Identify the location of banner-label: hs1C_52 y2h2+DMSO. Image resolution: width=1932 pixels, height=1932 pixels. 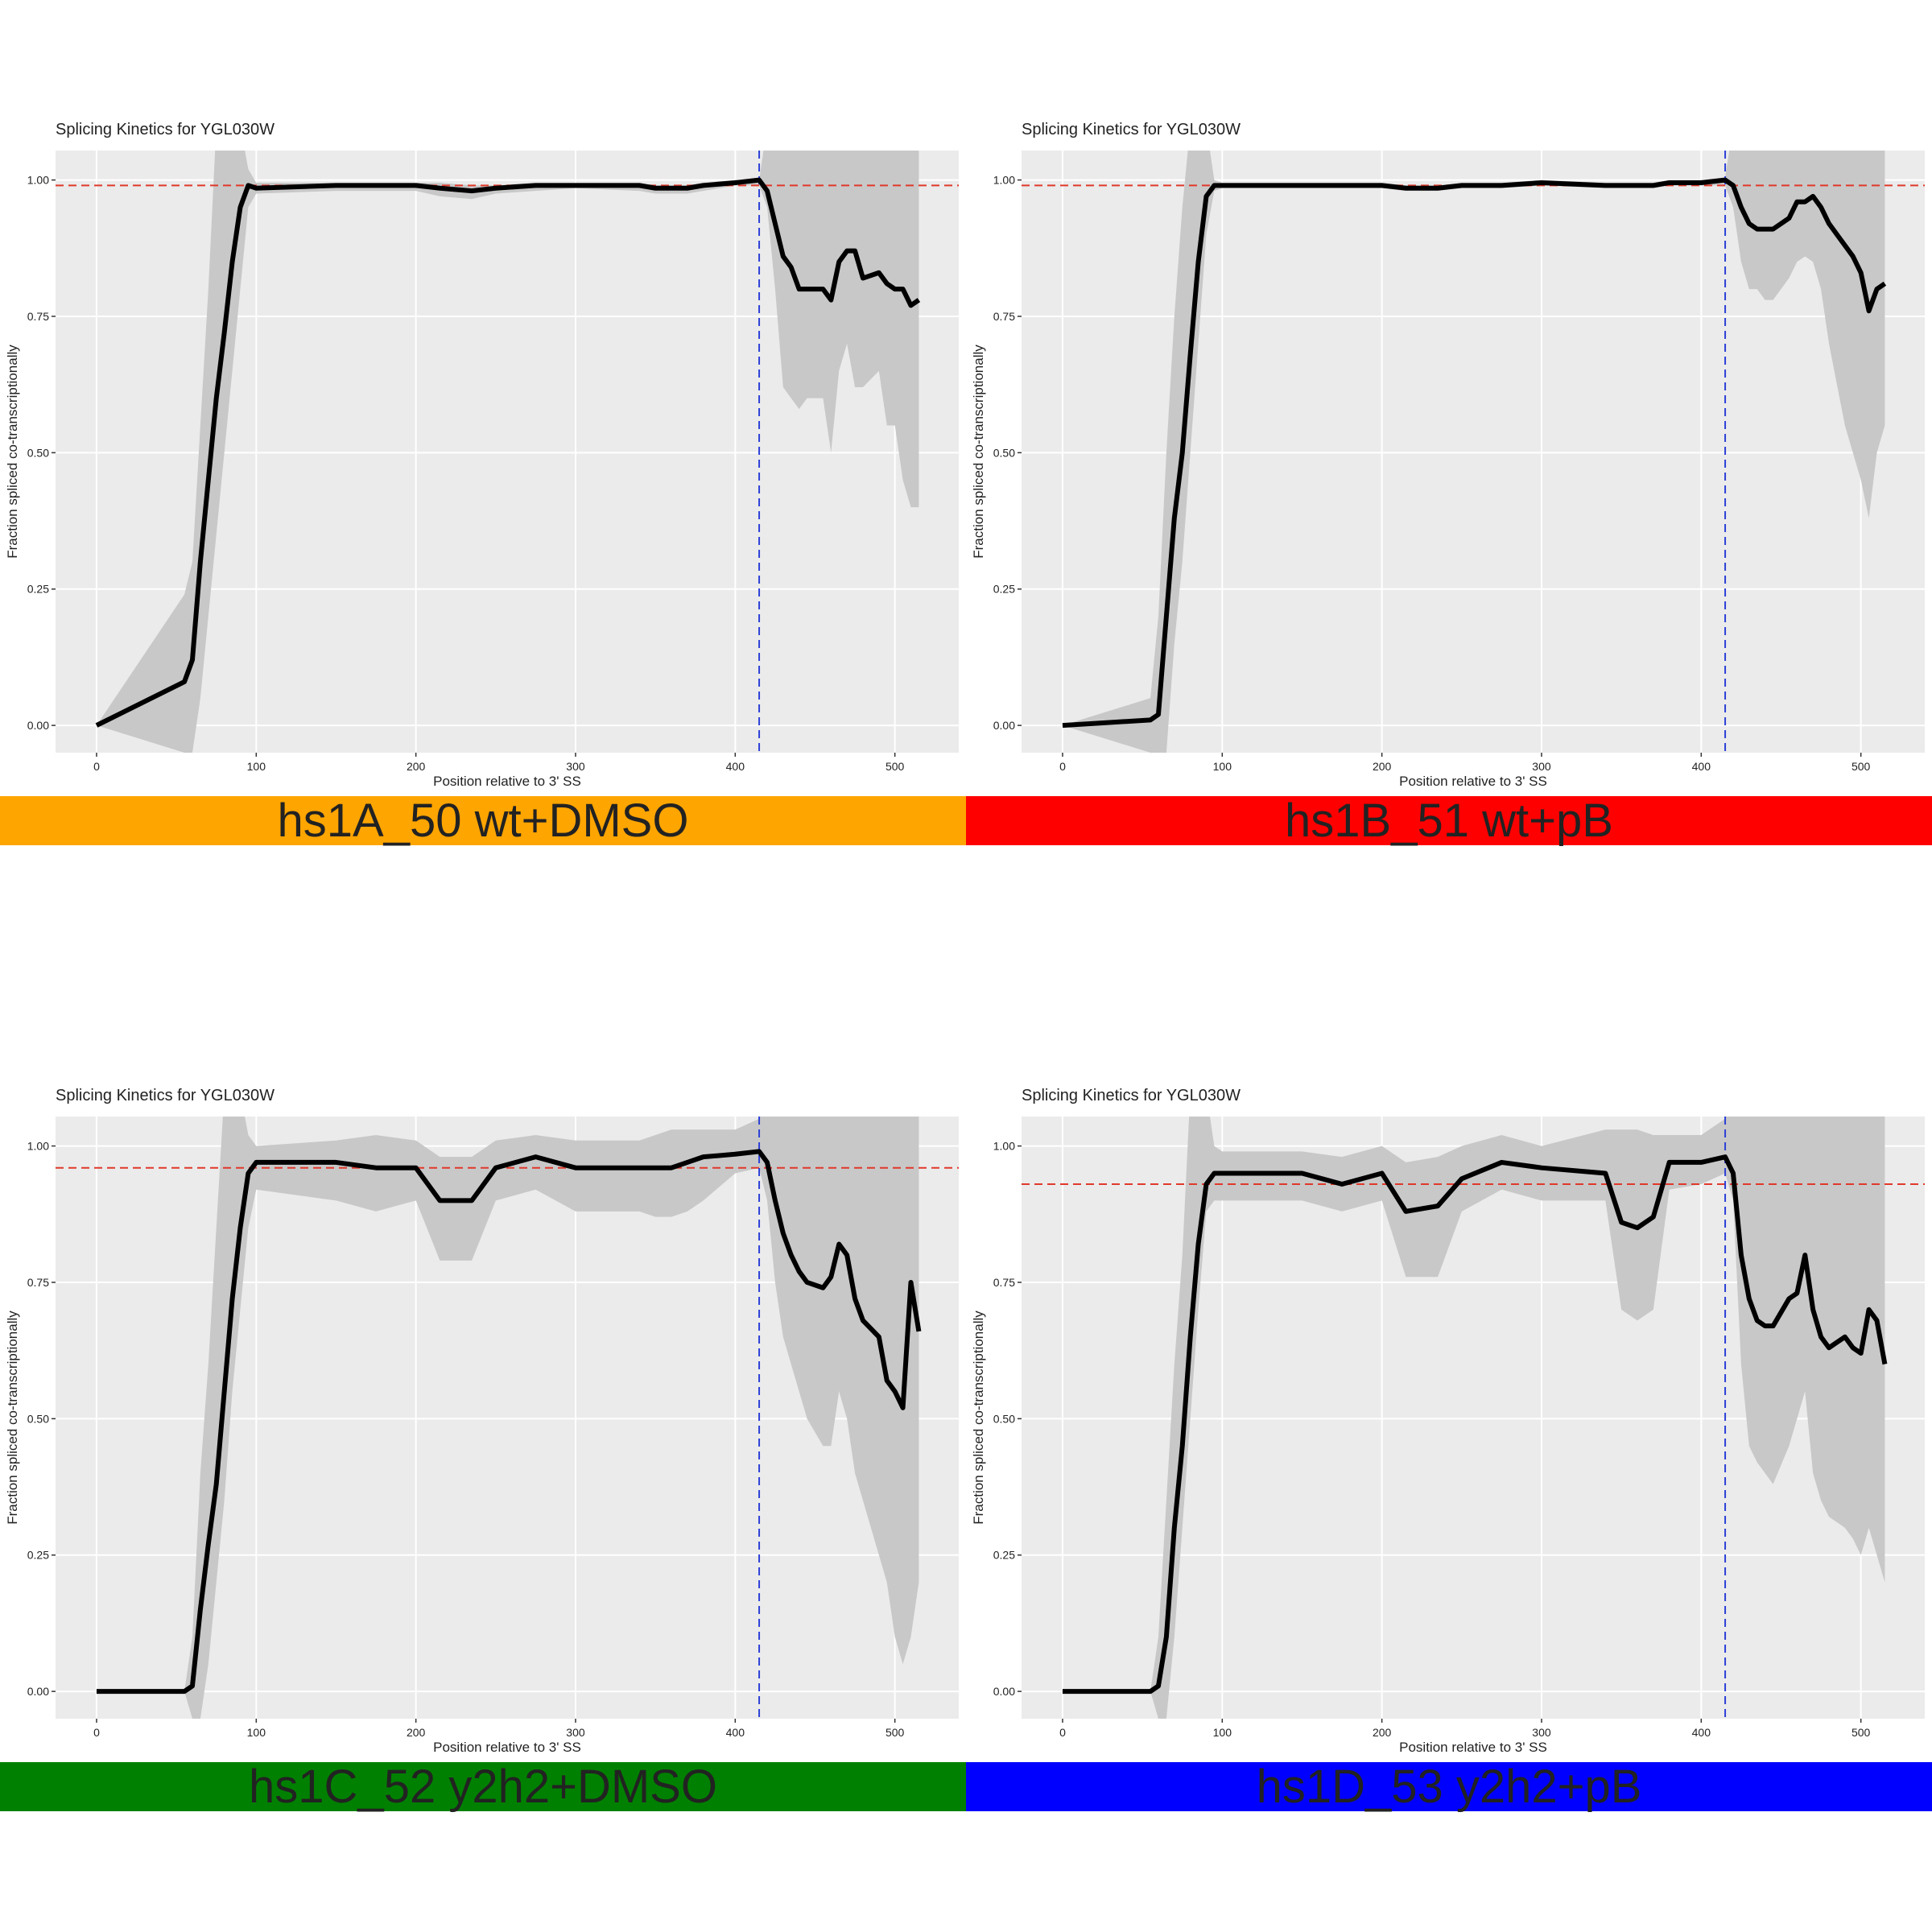
(483, 1787).